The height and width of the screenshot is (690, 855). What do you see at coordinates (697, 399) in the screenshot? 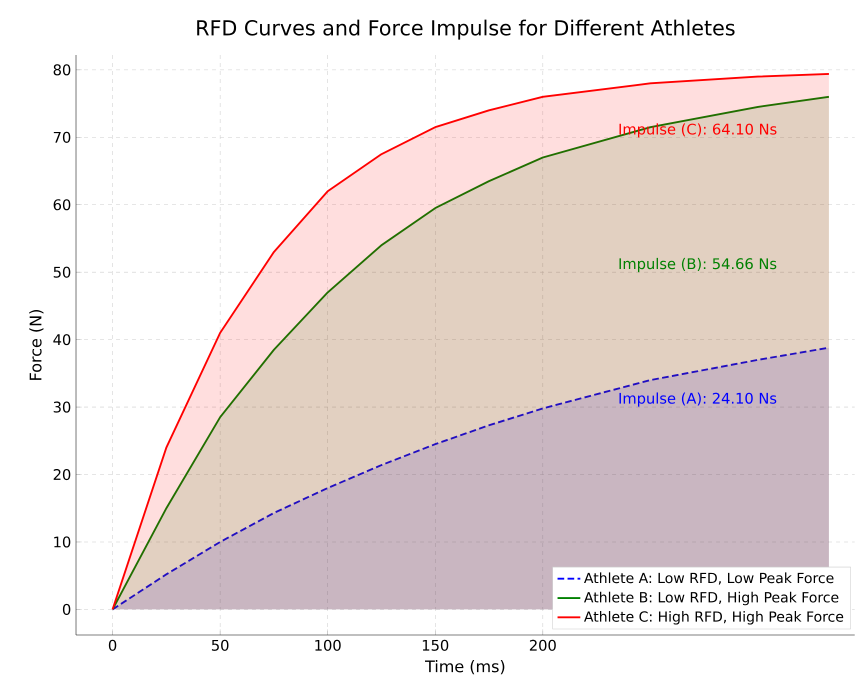
I see `annotation: Impulse (A): 24.10 Ns` at bounding box center [697, 399].